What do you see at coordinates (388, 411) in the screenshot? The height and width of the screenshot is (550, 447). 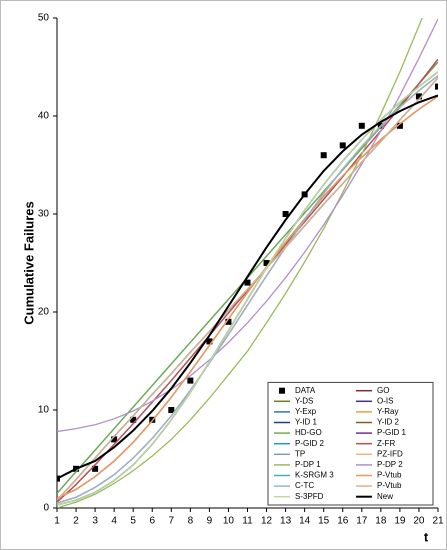 I see `legend-label: Y-Ray` at bounding box center [388, 411].